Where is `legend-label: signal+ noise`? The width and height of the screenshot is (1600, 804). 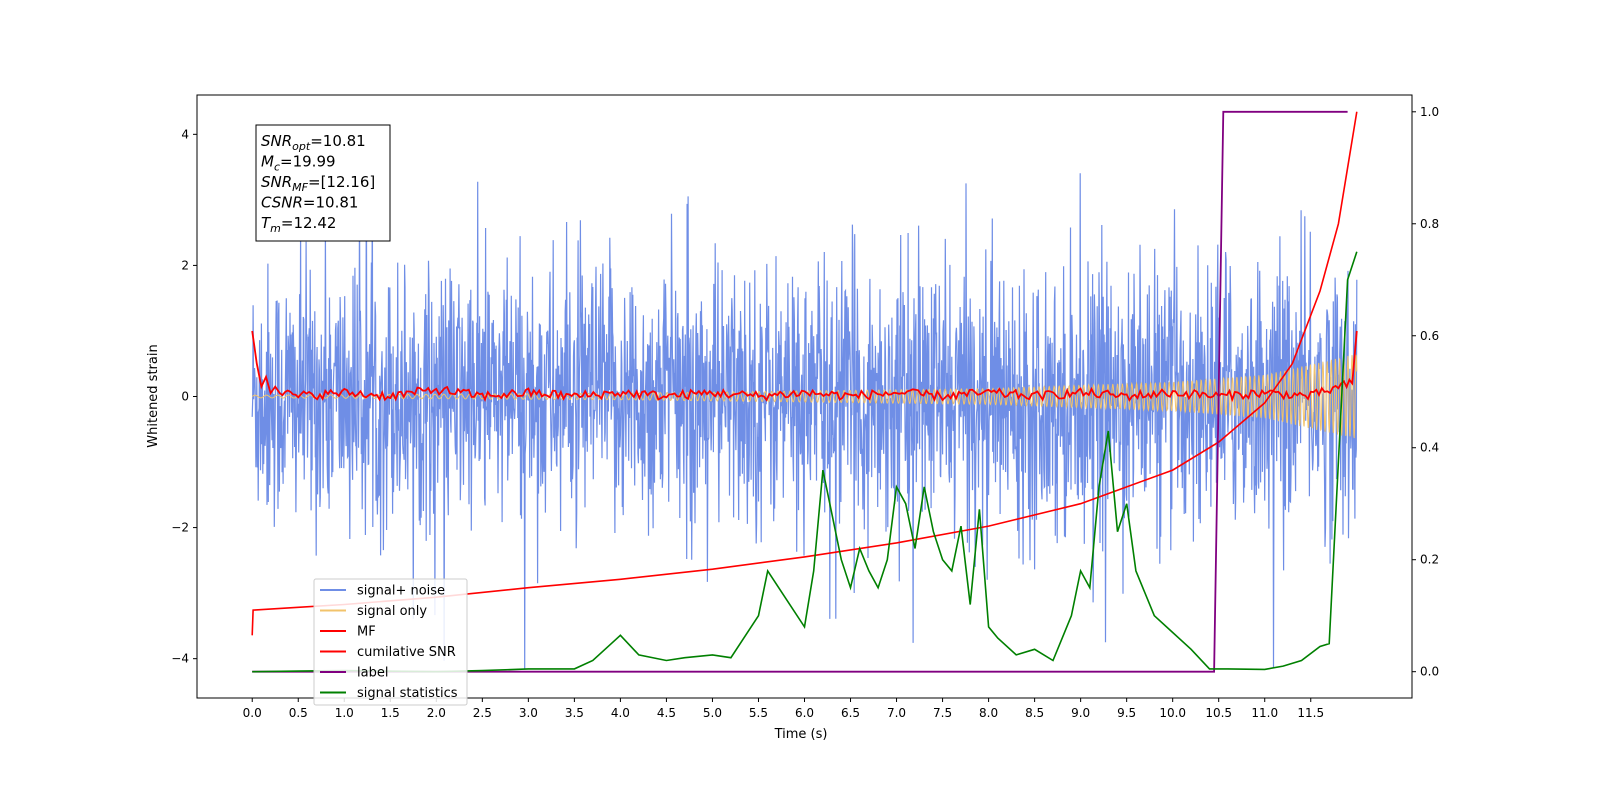
legend-label: signal+ noise is located at coordinates (401, 591).